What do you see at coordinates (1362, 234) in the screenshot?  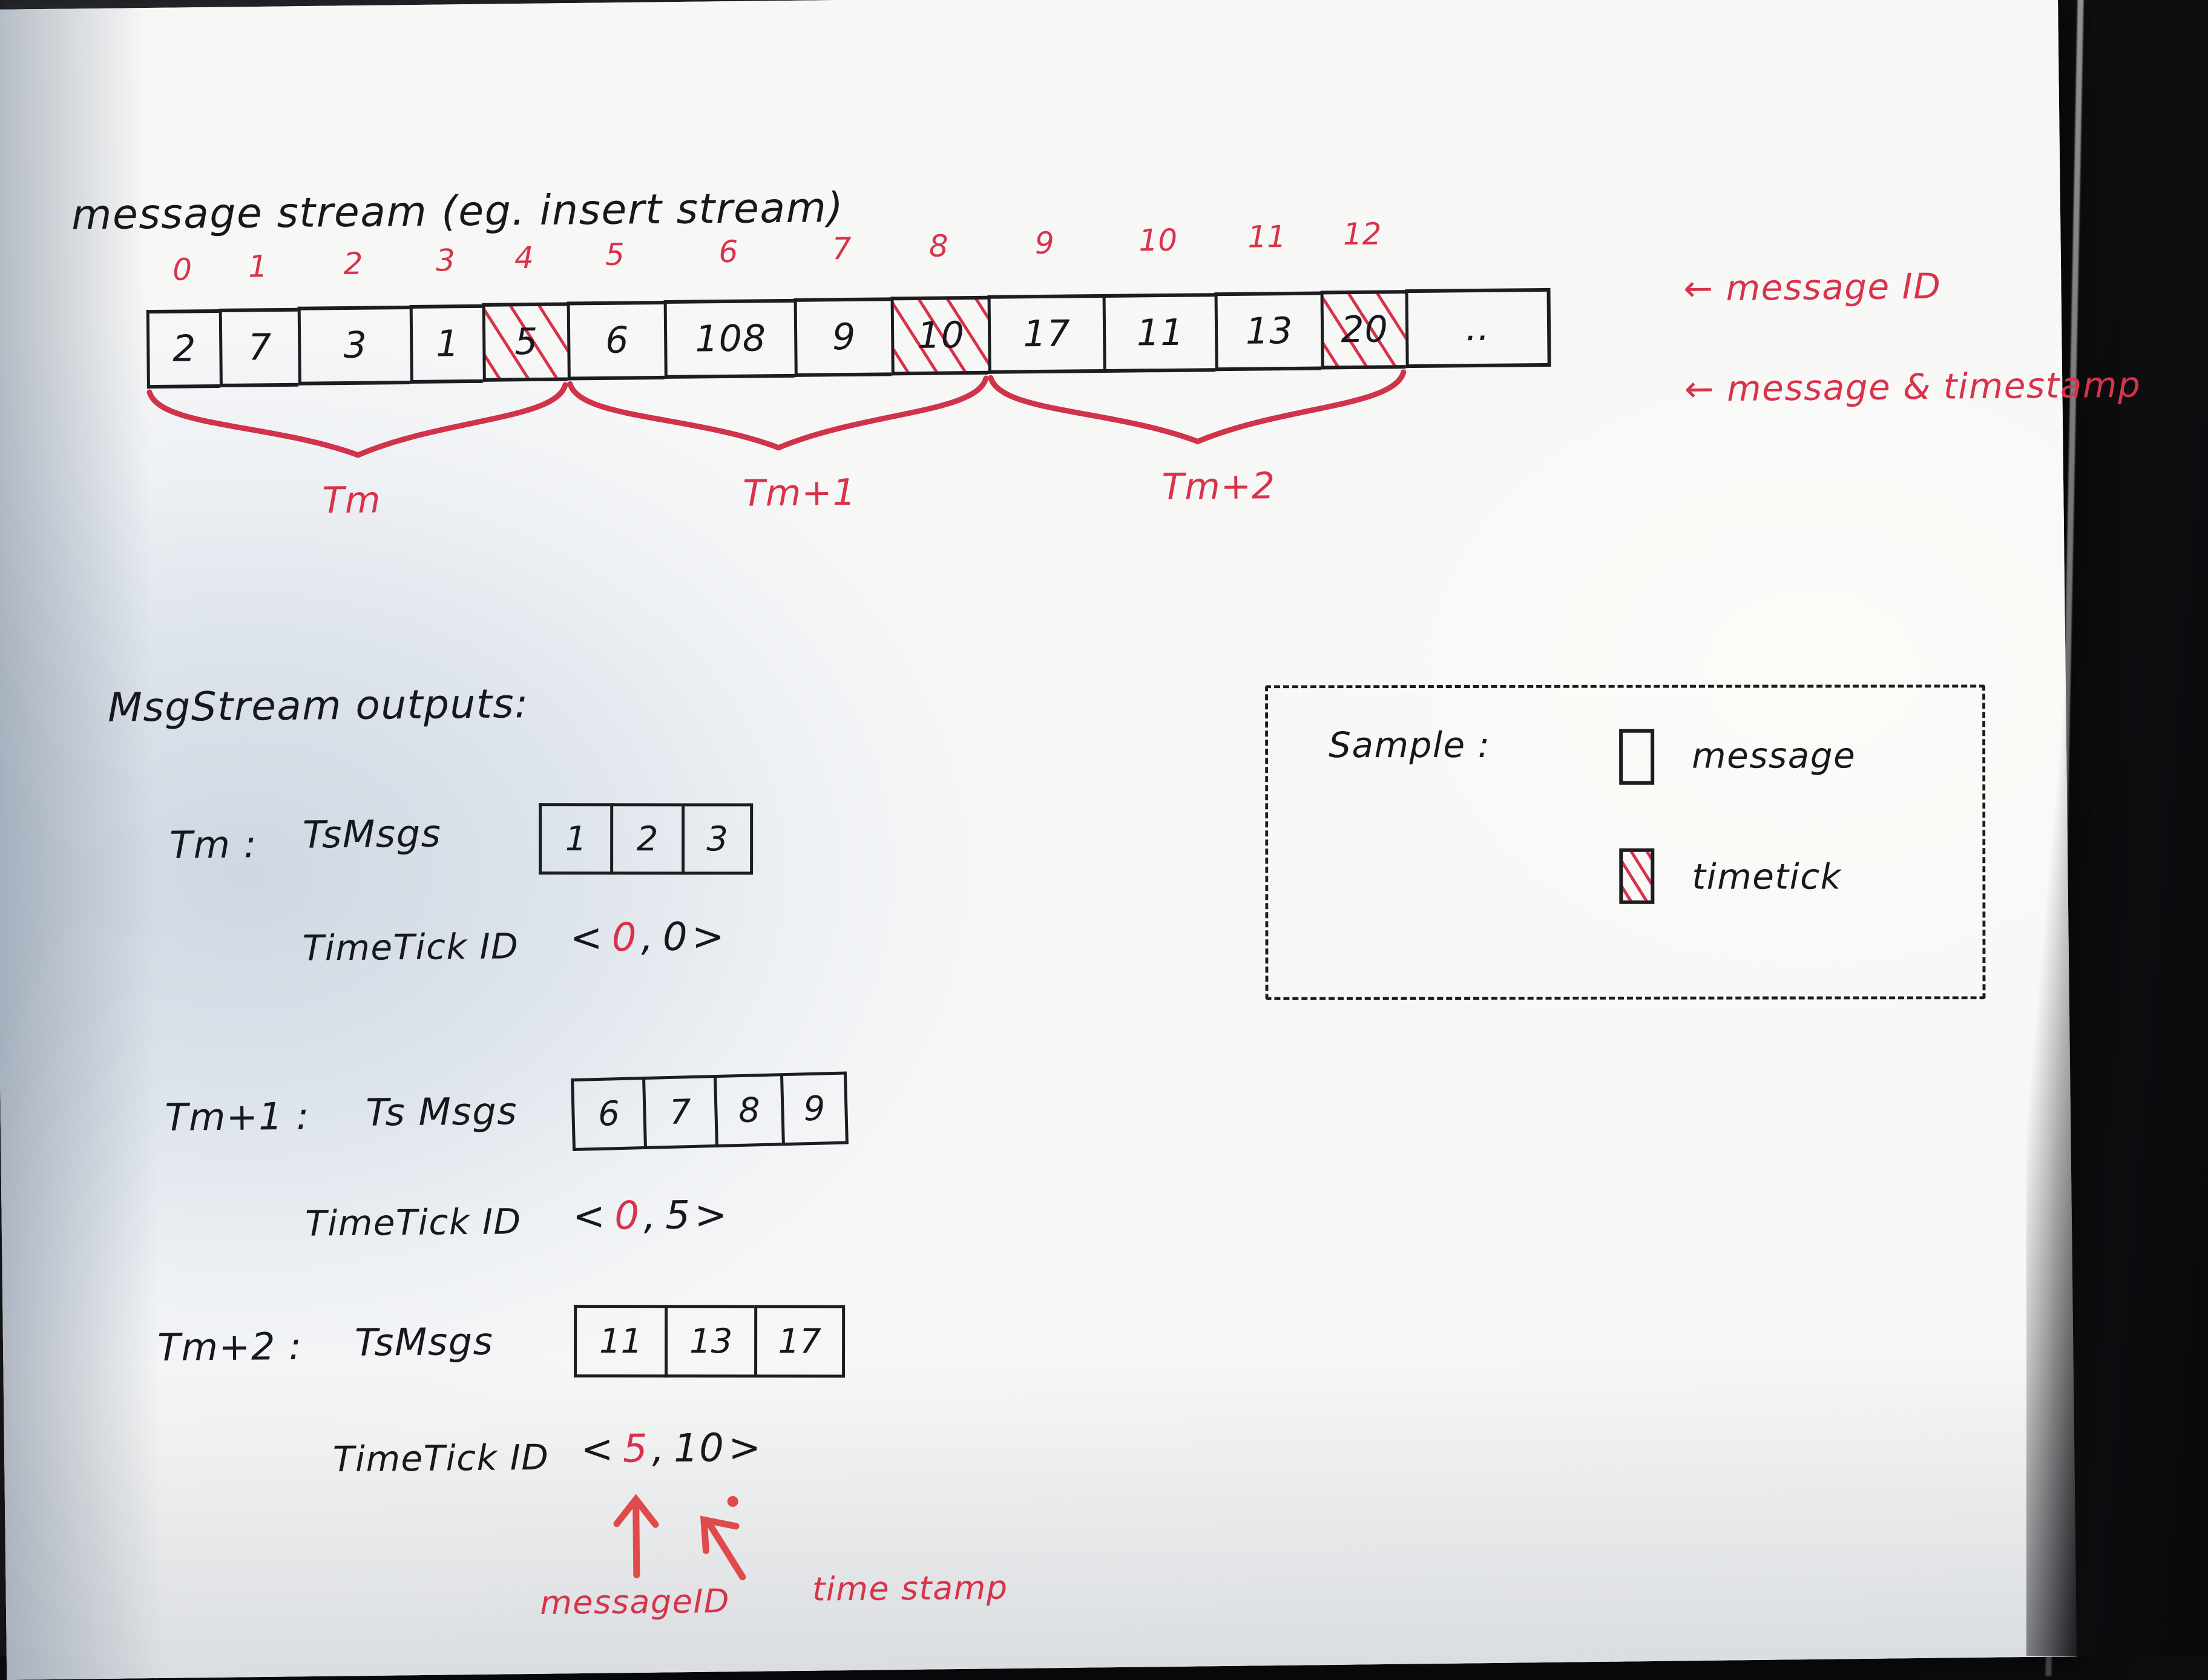 I see `stream-index-label: 12` at bounding box center [1362, 234].